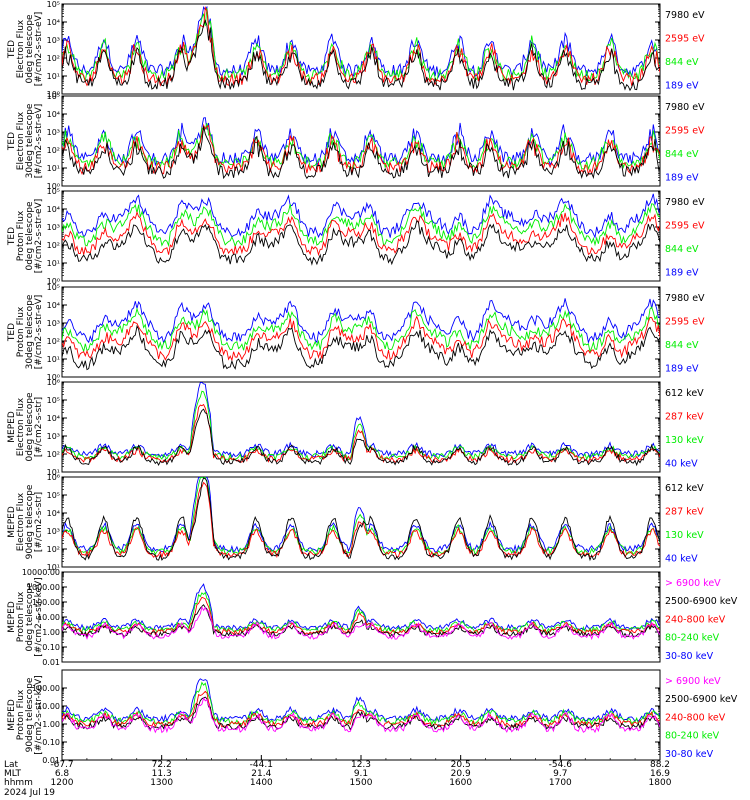 The width and height of the screenshot is (750, 800). Describe the element at coordinates (689, 754) in the screenshot. I see `legend-entry: 30-80 keV` at that location.